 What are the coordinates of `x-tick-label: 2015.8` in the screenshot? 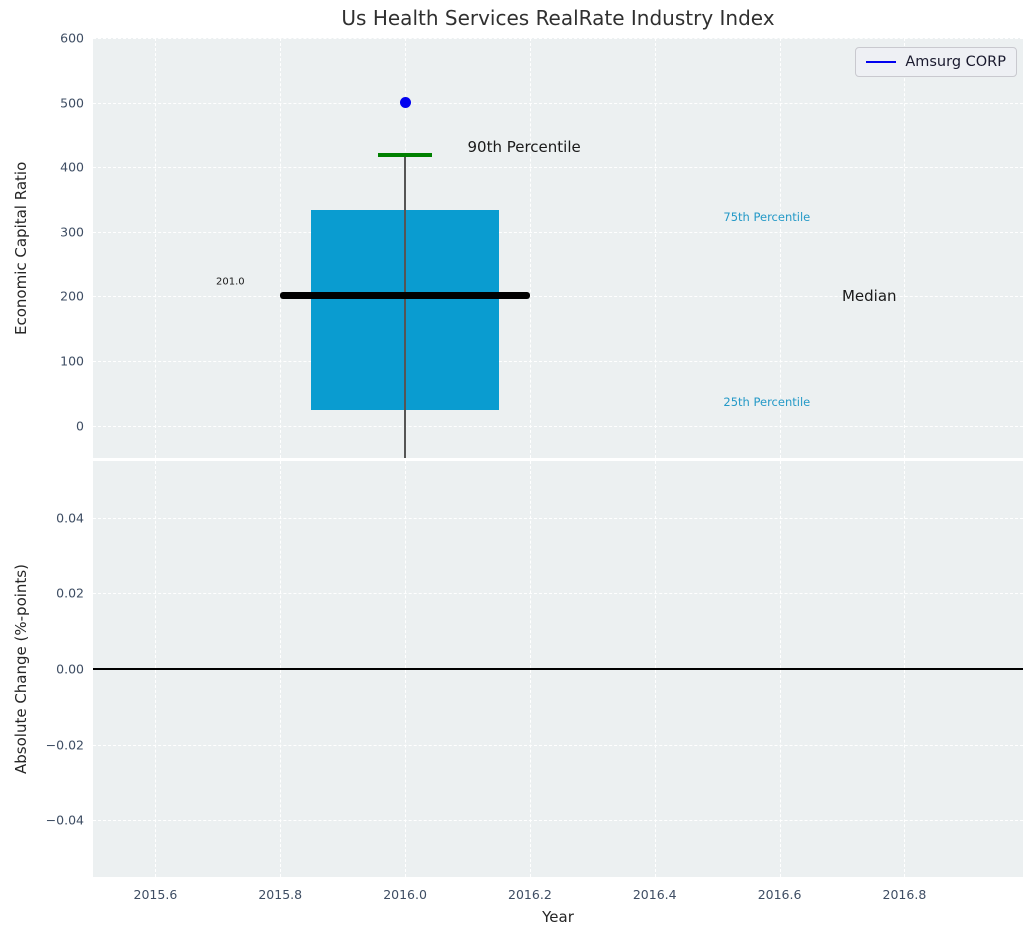 It's located at (280, 894).